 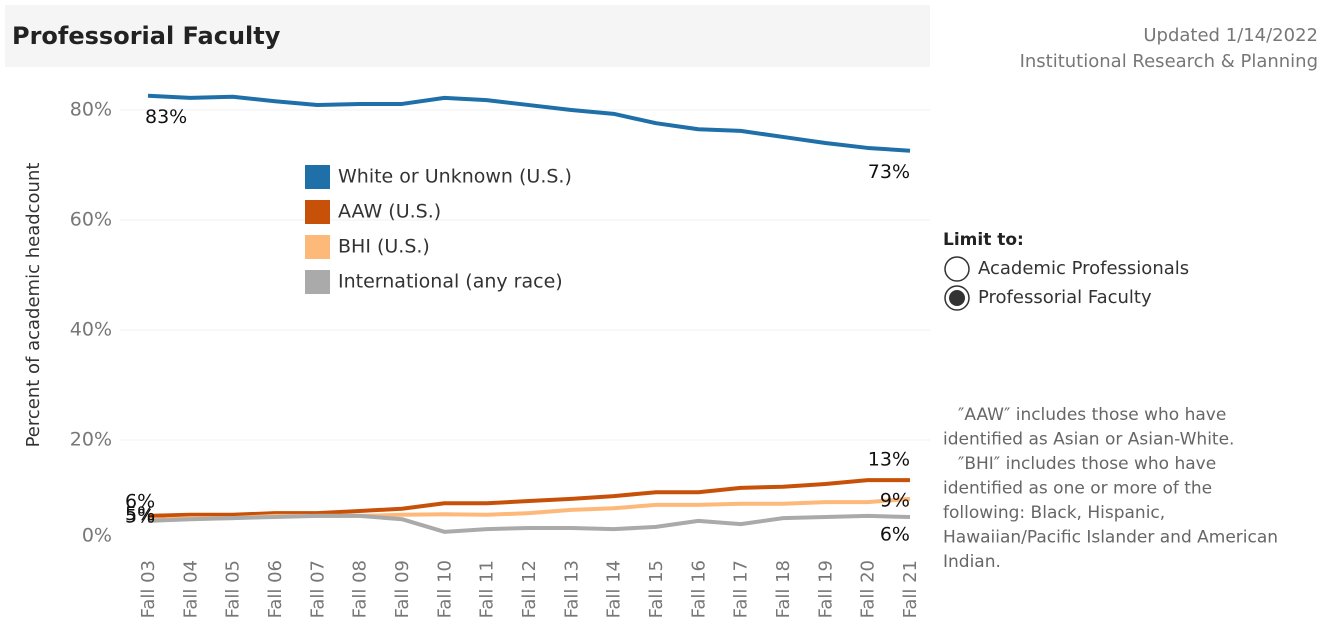 What do you see at coordinates (97, 536) in the screenshot?
I see `y-tick-label: 0%` at bounding box center [97, 536].